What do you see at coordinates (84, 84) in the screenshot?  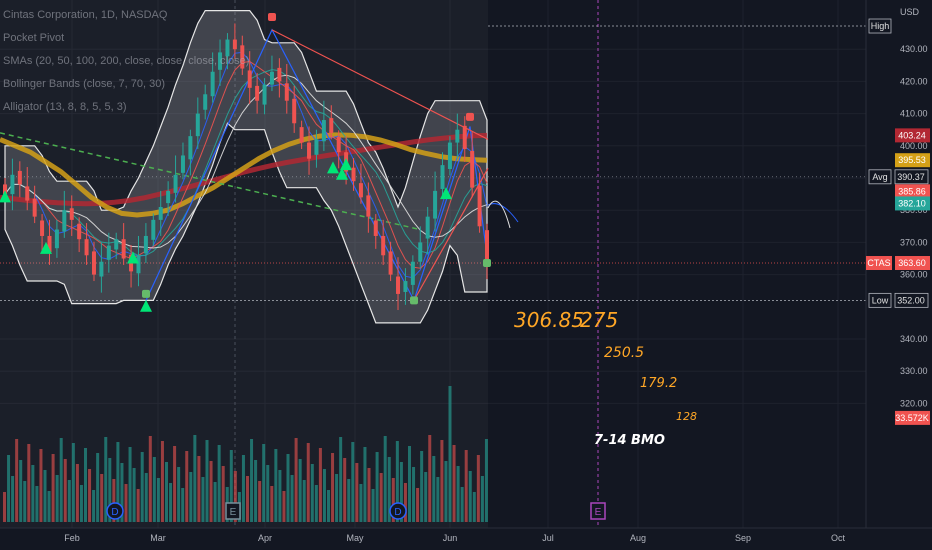 I see `legend-item: Bollinger Bands (close, 7, 70, 30)` at bounding box center [84, 84].